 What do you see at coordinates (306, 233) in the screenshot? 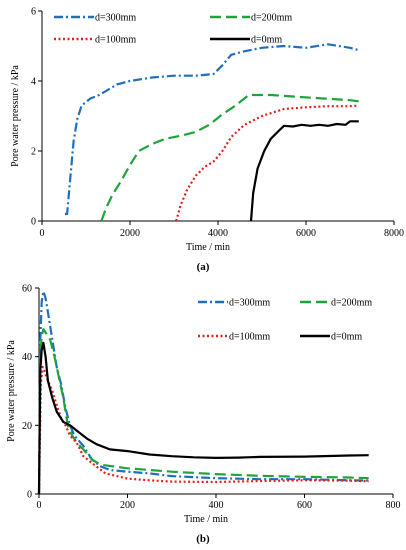
I see `x-tick-label: 6000` at bounding box center [306, 233].